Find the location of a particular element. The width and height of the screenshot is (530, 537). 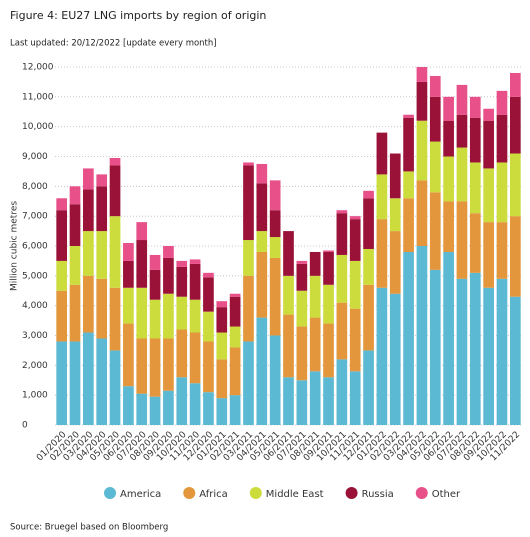

source: Source: Bruegel based on Bloomberg is located at coordinates (89, 528).